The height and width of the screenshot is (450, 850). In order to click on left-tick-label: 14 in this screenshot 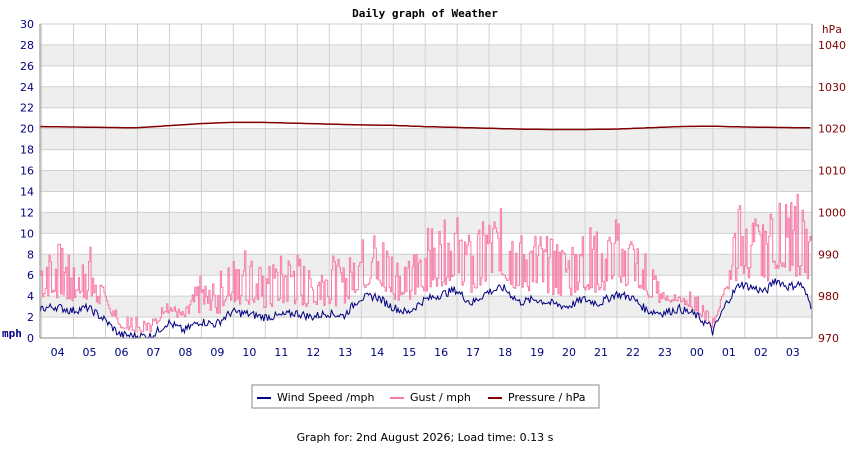, I will do `click(27, 191)`.